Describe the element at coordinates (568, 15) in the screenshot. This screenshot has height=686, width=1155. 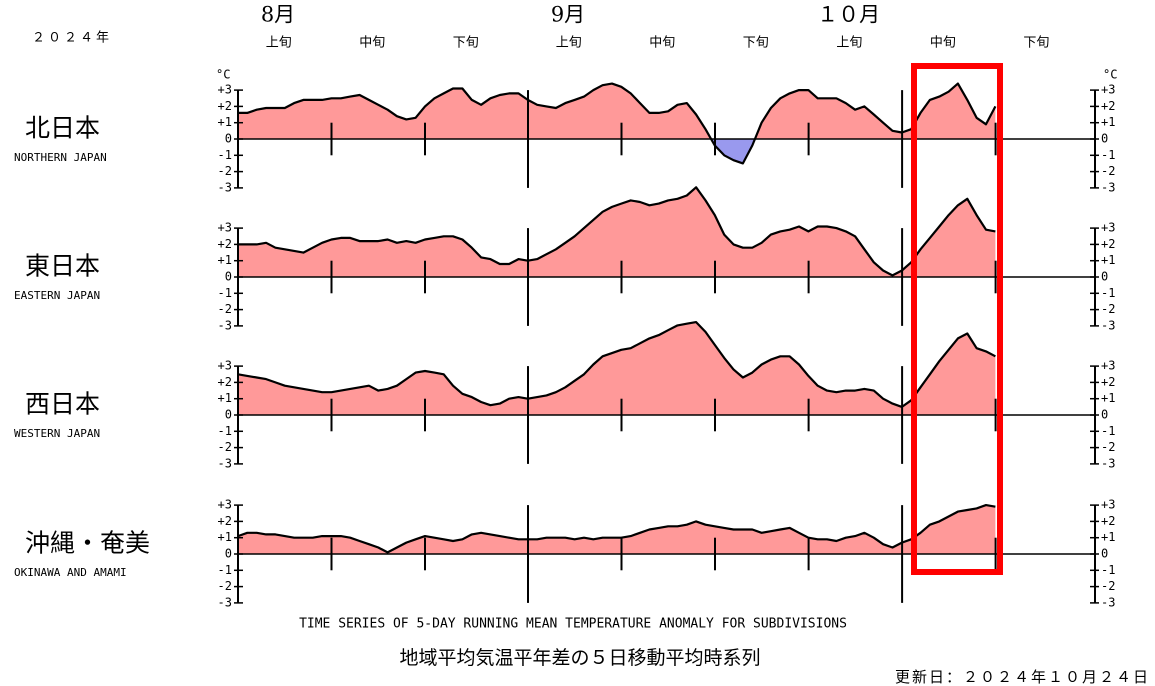
I see `month-label: 9月` at that location.